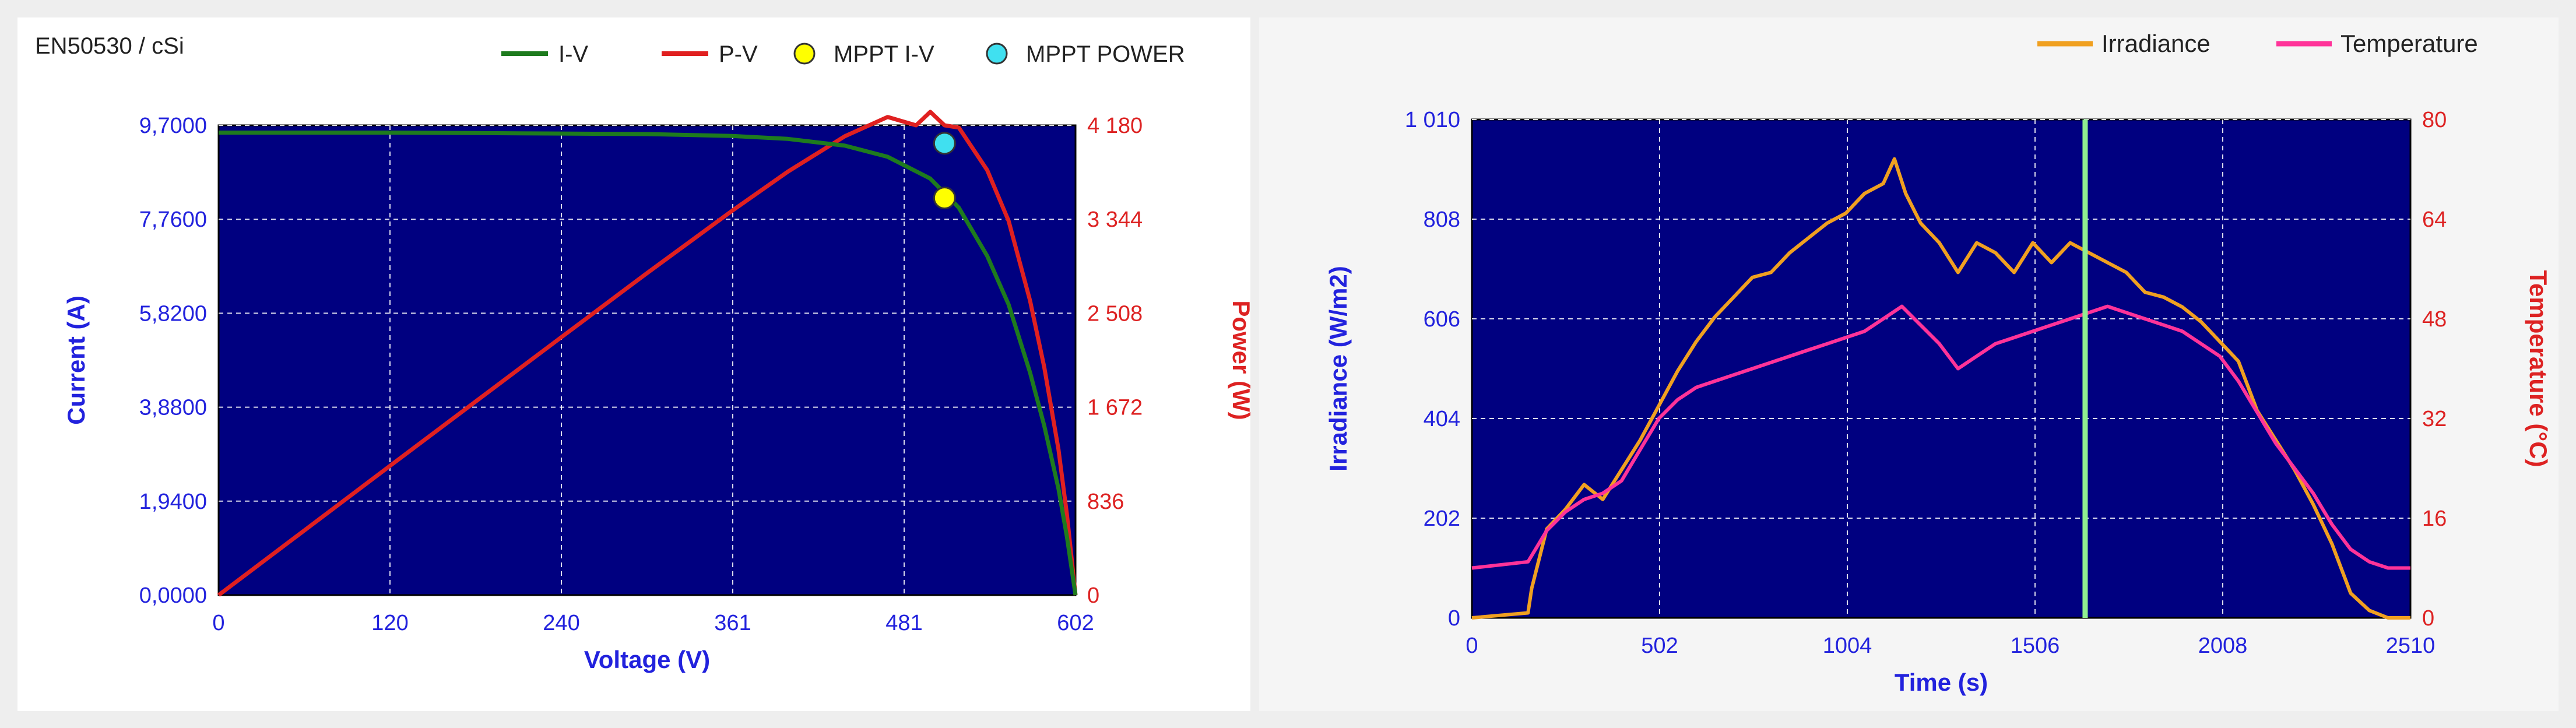 Image resolution: width=2576 pixels, height=728 pixels. I want to click on x-axis-label: Voltage (V), so click(647, 659).